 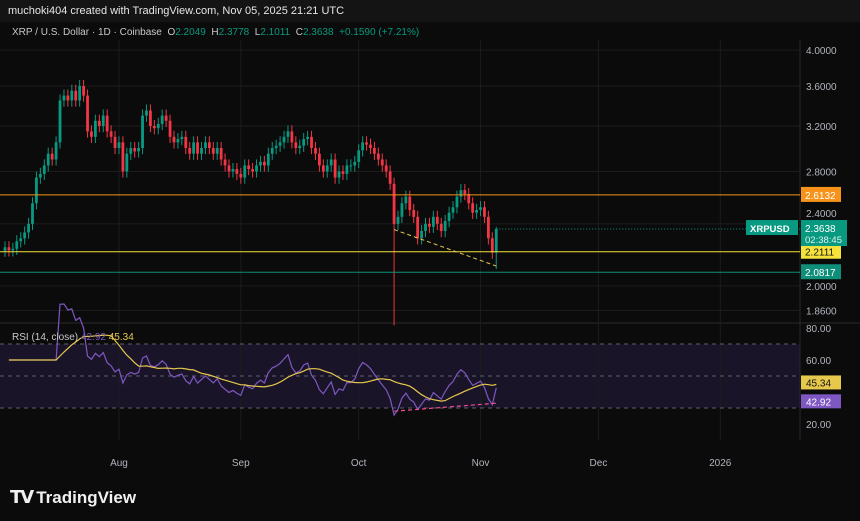 What do you see at coordinates (45, 337) in the screenshot?
I see `rsi-title: RSI (14, close)` at bounding box center [45, 337].